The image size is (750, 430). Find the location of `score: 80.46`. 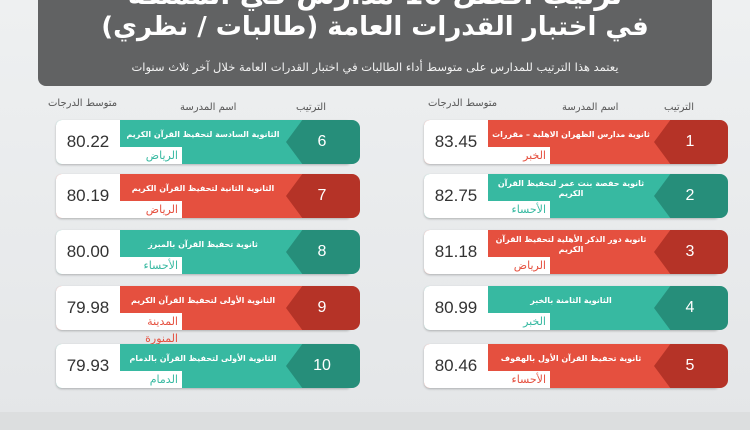

score: 80.46 is located at coordinates (456, 366).